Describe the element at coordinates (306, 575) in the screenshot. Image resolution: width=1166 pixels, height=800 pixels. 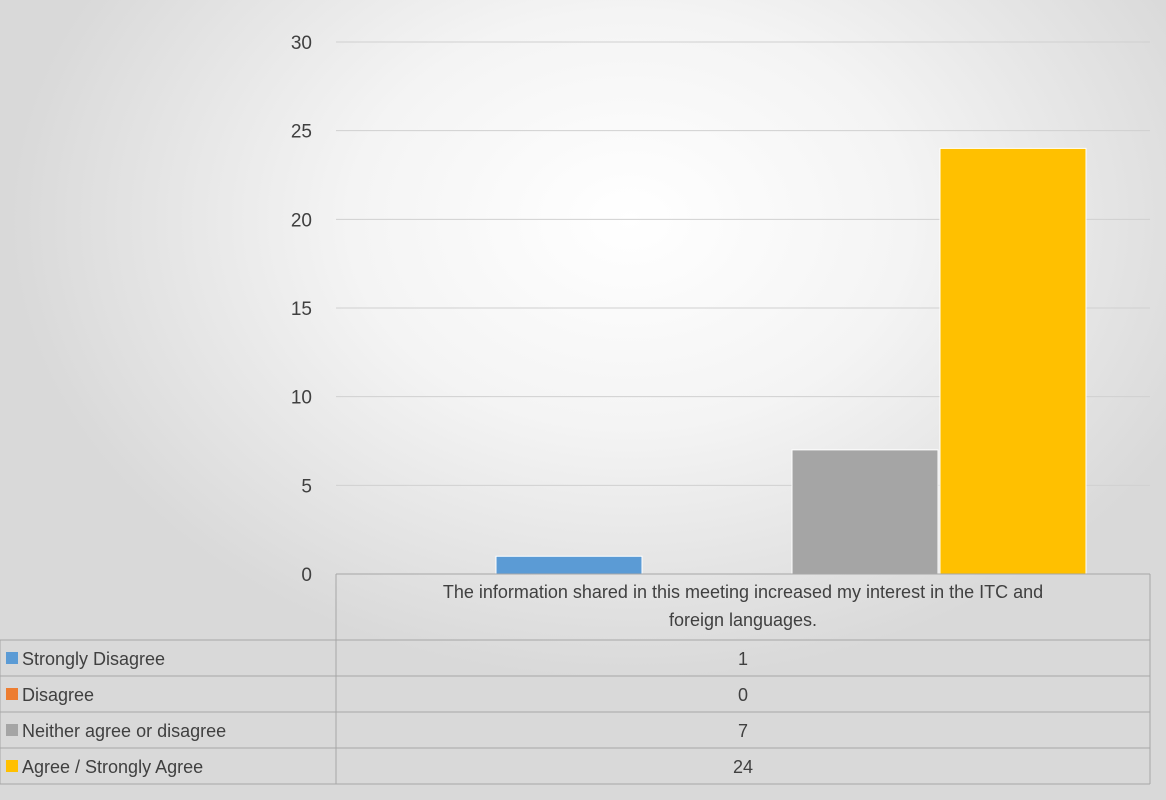
I see `y-tick-label: 0` at that location.